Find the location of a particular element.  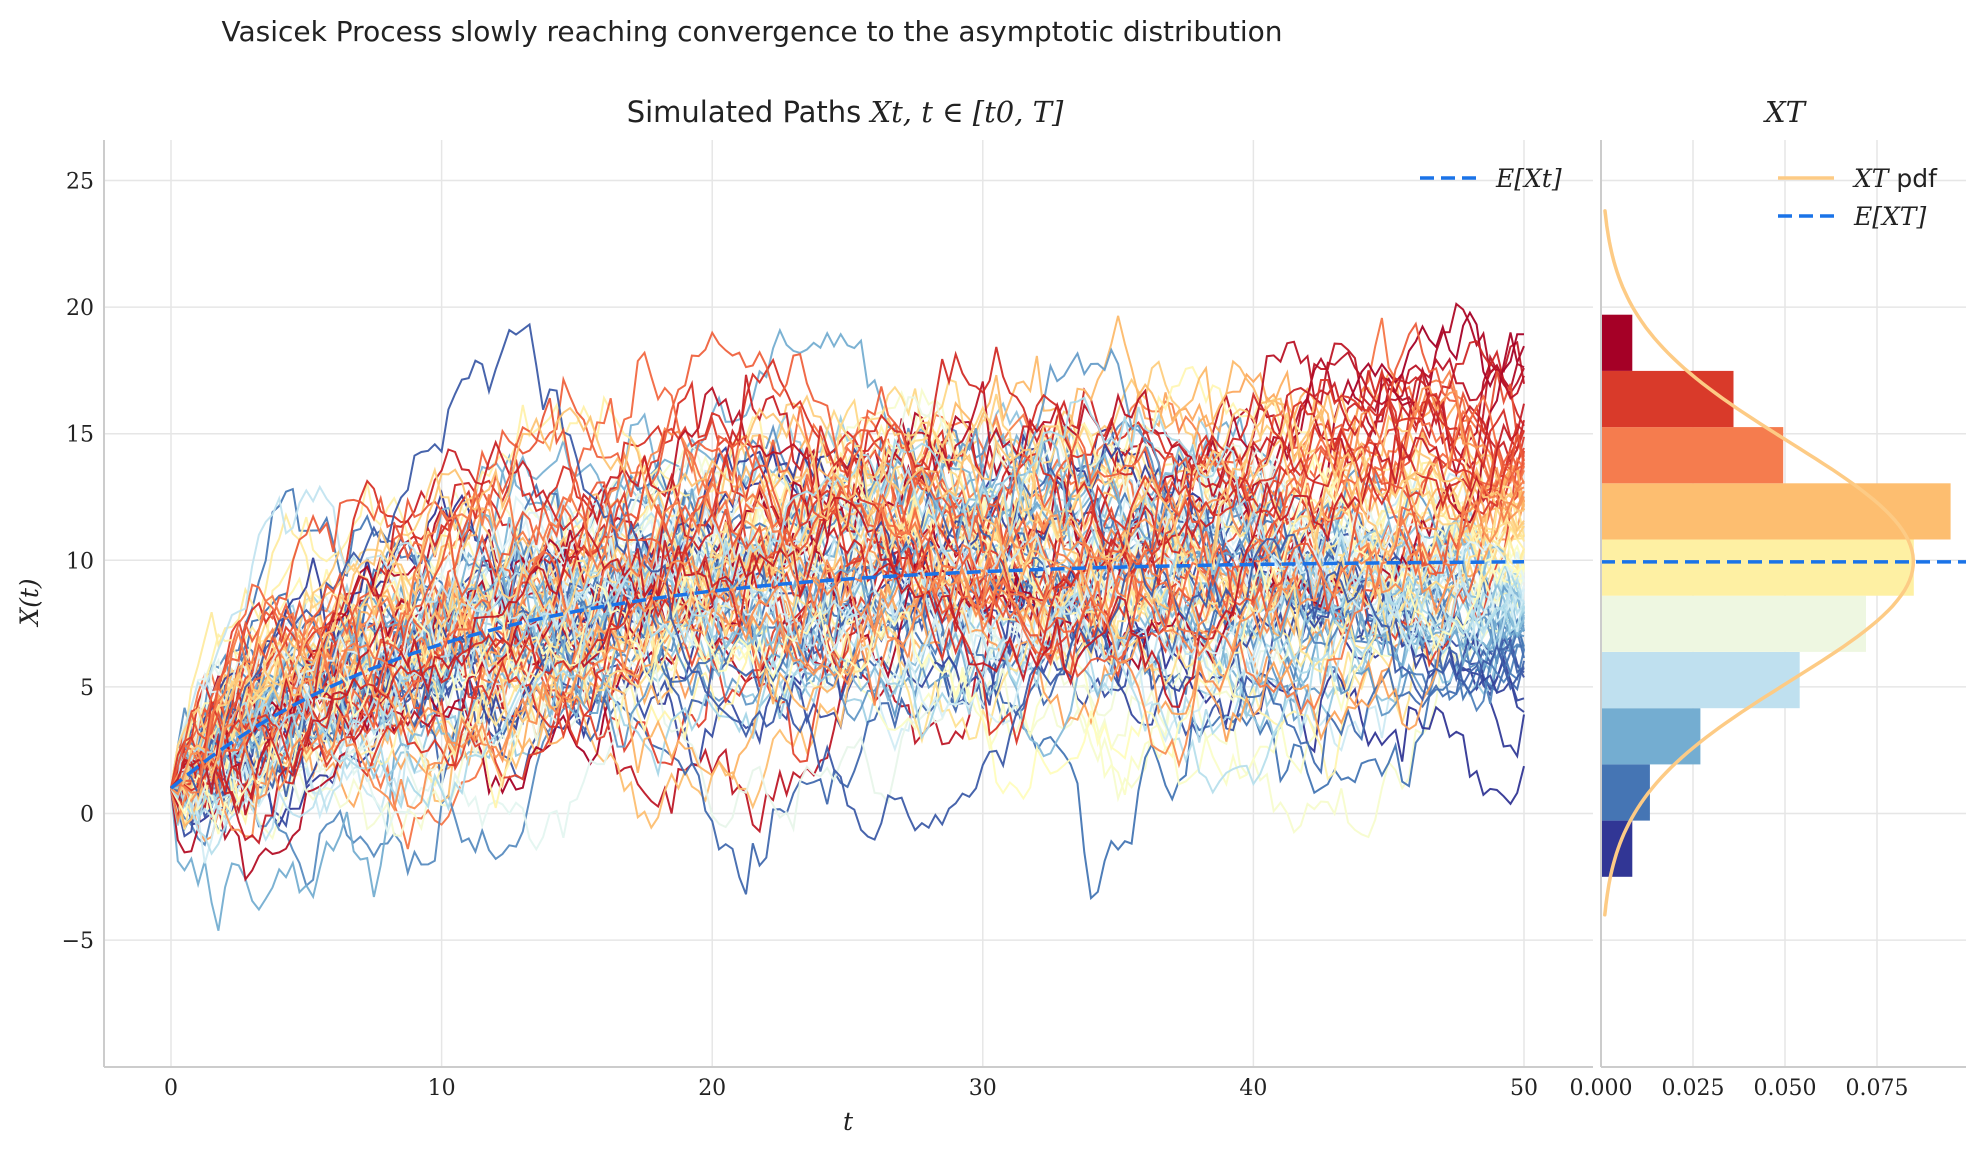

x-tick-label: 0 is located at coordinates (171, 1088).